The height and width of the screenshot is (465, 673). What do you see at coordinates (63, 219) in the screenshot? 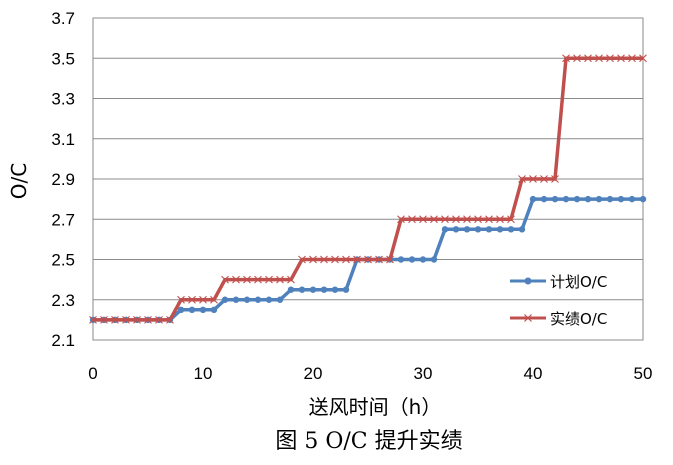
I see `y-tick-label: 2.7` at bounding box center [63, 219].